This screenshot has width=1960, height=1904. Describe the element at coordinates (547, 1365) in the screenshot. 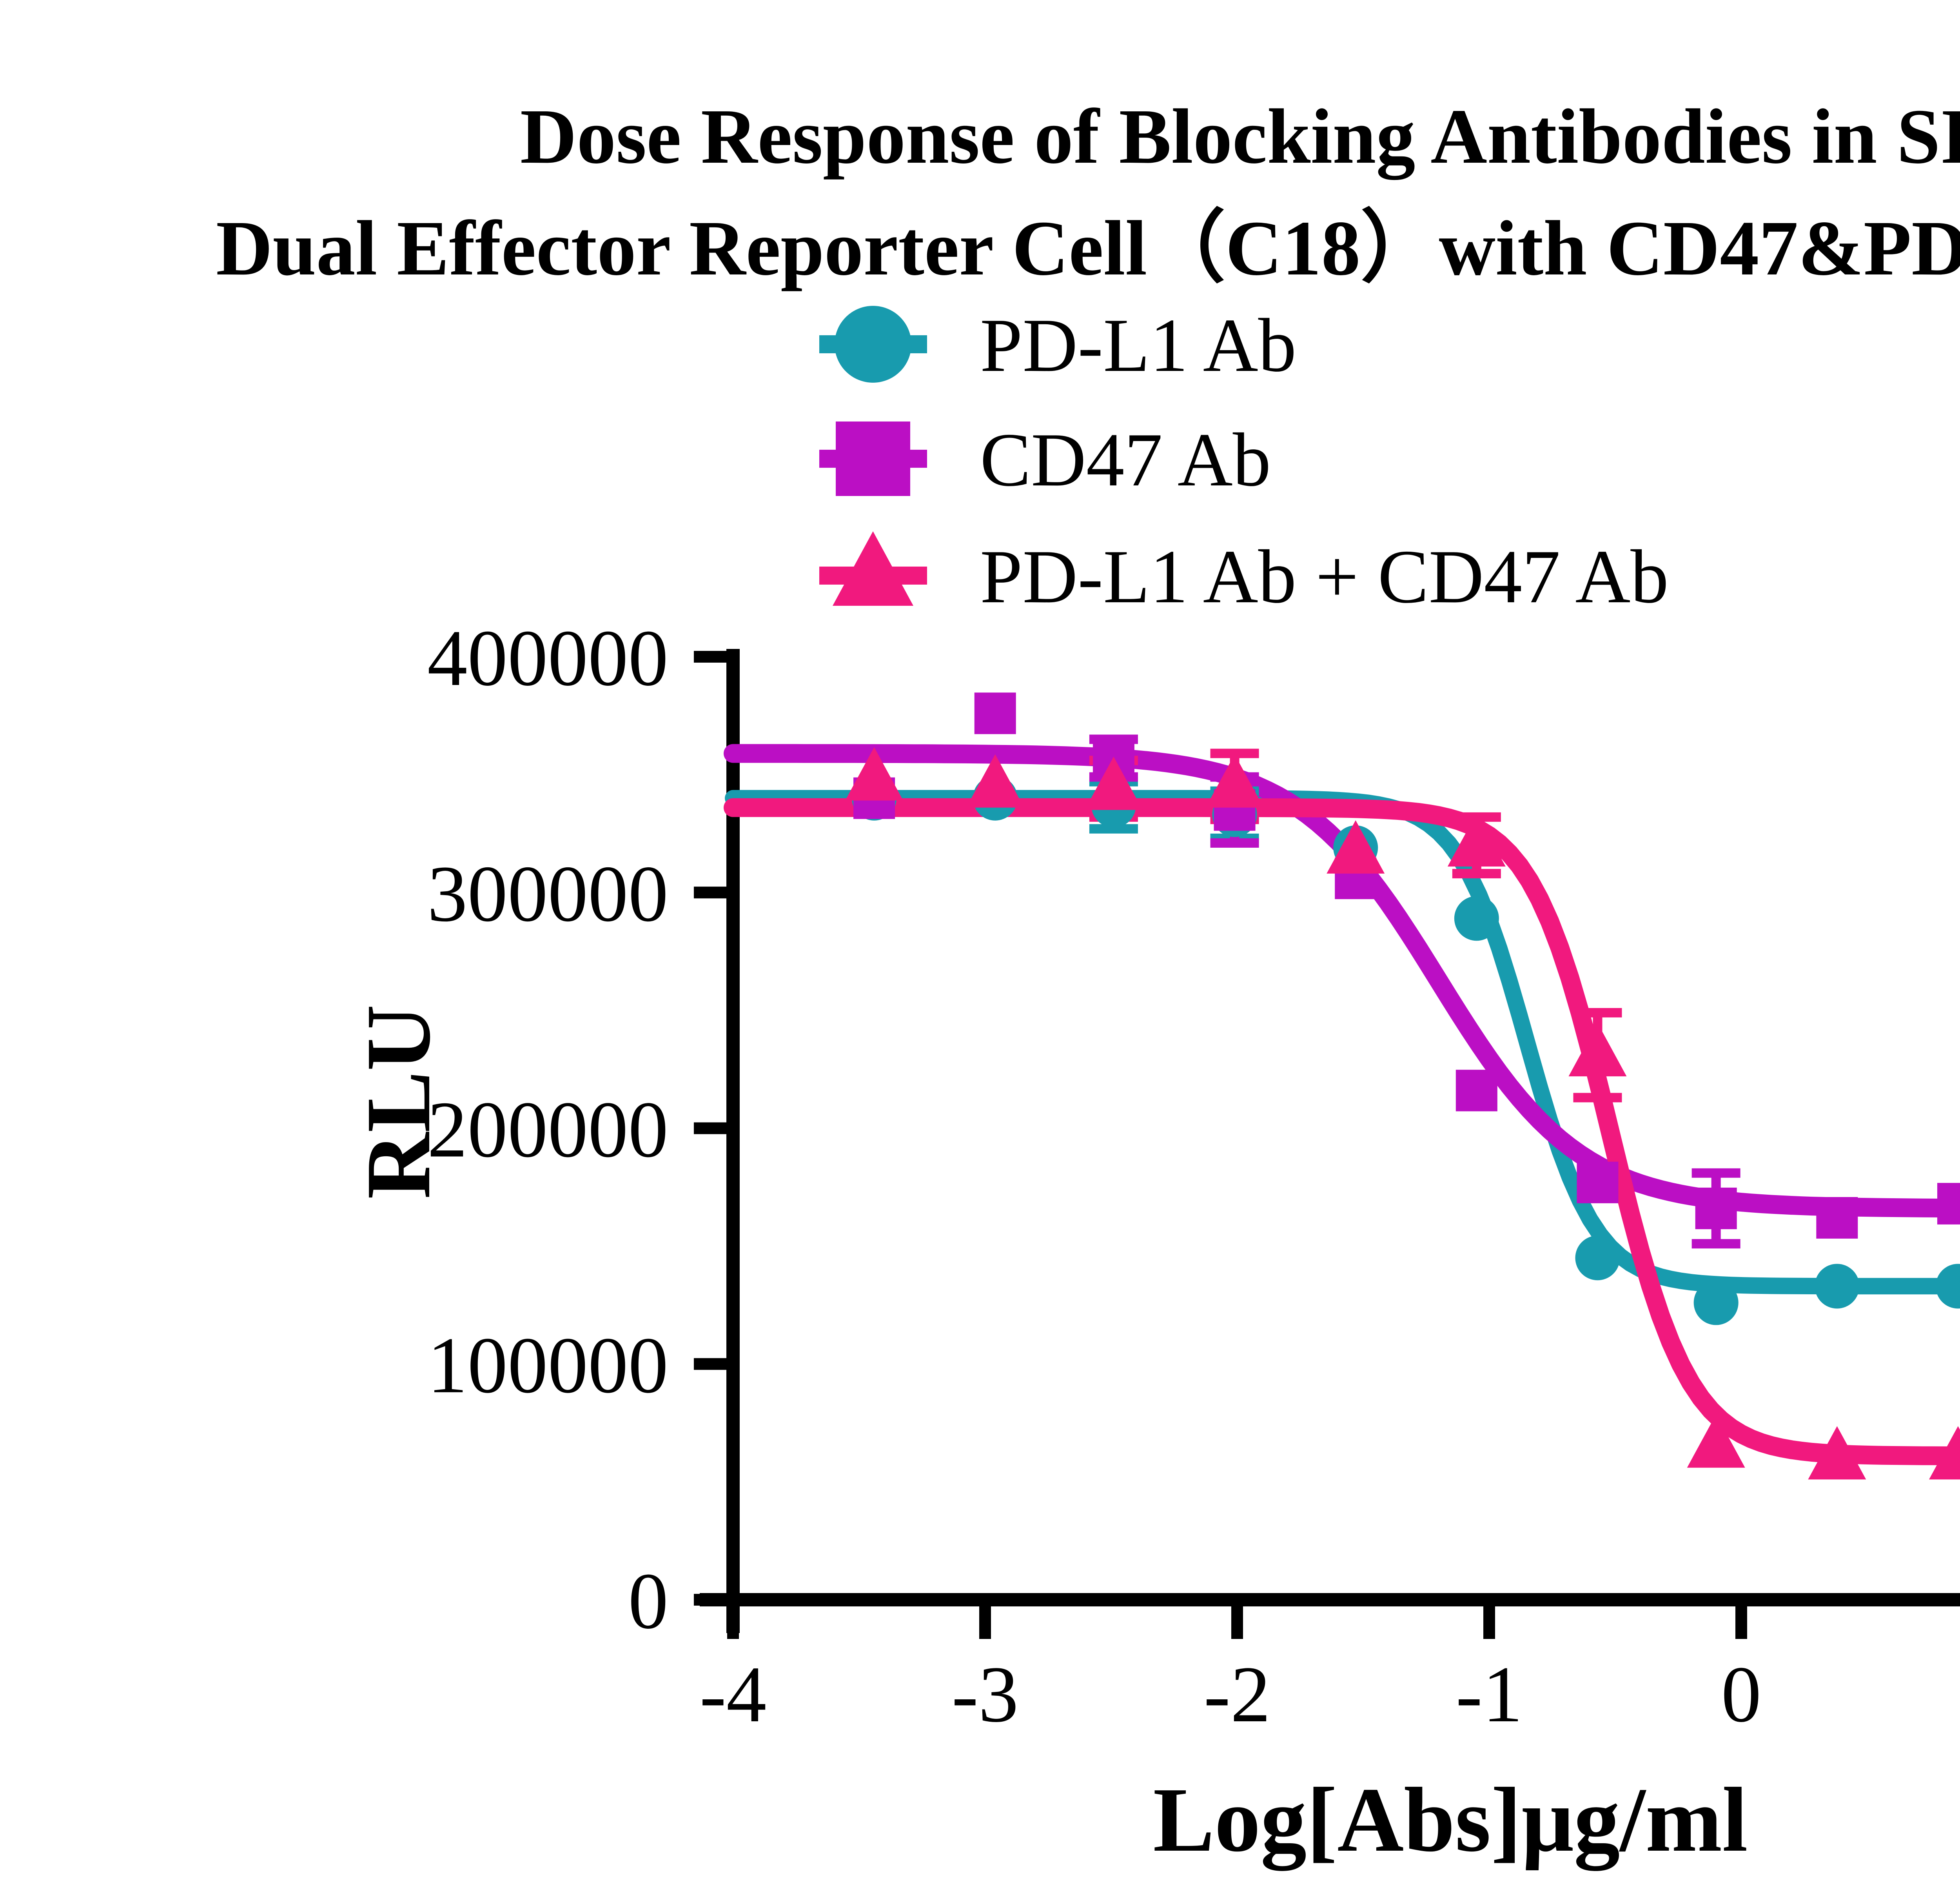

I see `y-tick-label: 100000` at that location.